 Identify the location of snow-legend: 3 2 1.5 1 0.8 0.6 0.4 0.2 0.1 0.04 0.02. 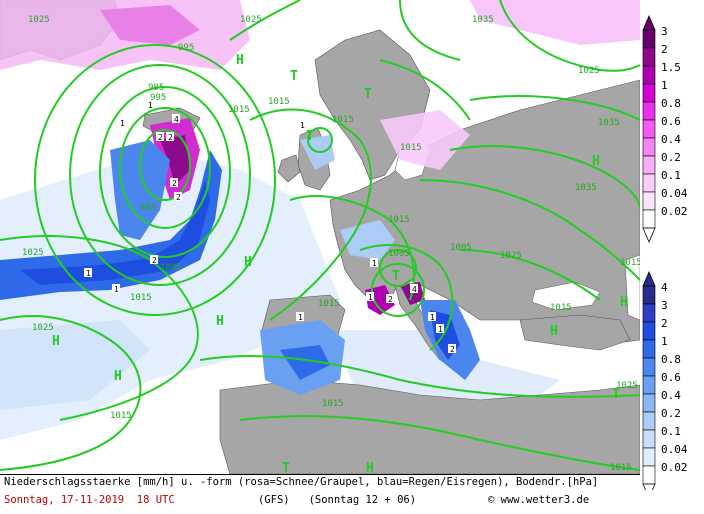
(665, 129).